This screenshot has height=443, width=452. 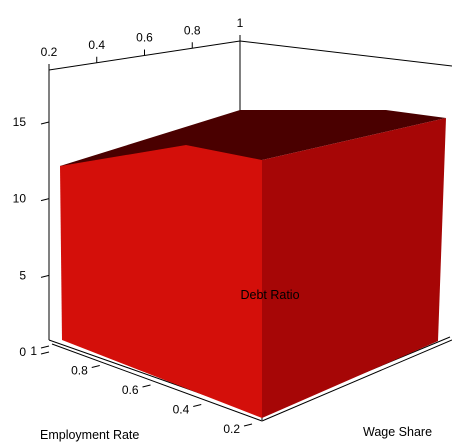 I want to click on y-axis-tick-label: 0.8, so click(x=79, y=371).